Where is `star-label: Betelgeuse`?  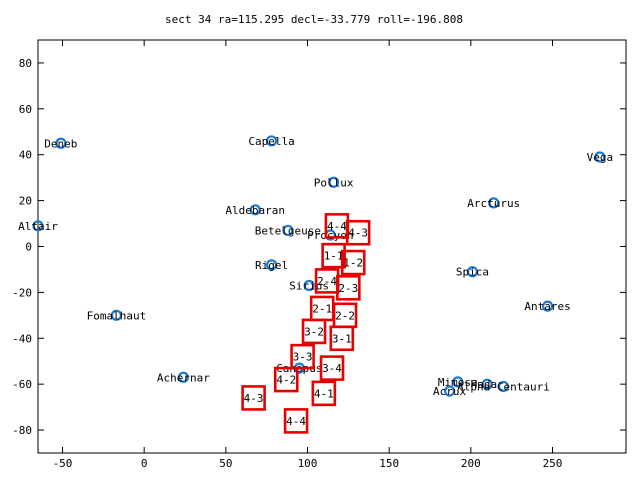
star-label: Betelgeuse is located at coordinates (288, 230).